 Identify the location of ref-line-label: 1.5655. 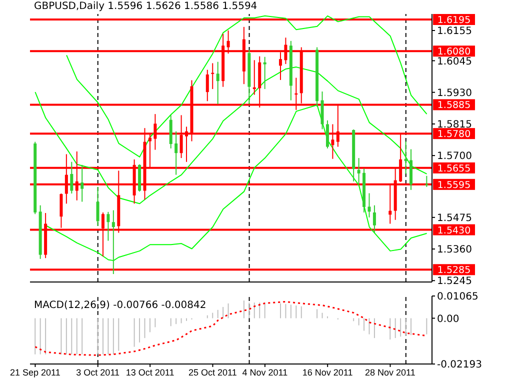
(454, 168).